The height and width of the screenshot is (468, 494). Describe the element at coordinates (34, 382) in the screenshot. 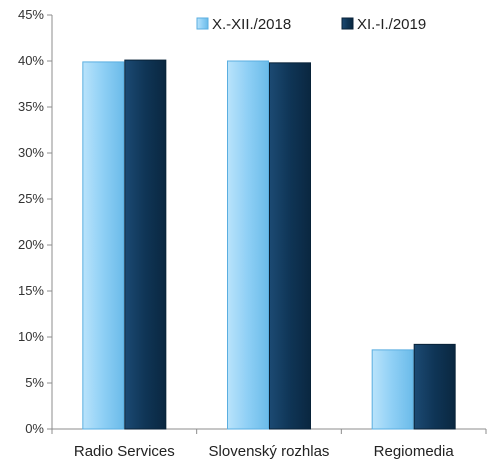

I see `y-tick-label: 5%` at that location.